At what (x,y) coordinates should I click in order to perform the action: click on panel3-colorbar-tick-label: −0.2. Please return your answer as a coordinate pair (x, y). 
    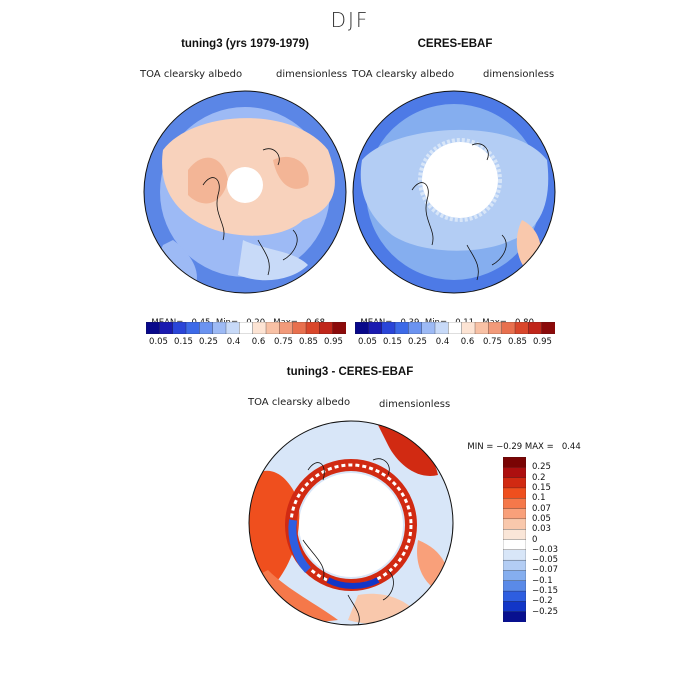
    Looking at the image, I should click on (542, 601).